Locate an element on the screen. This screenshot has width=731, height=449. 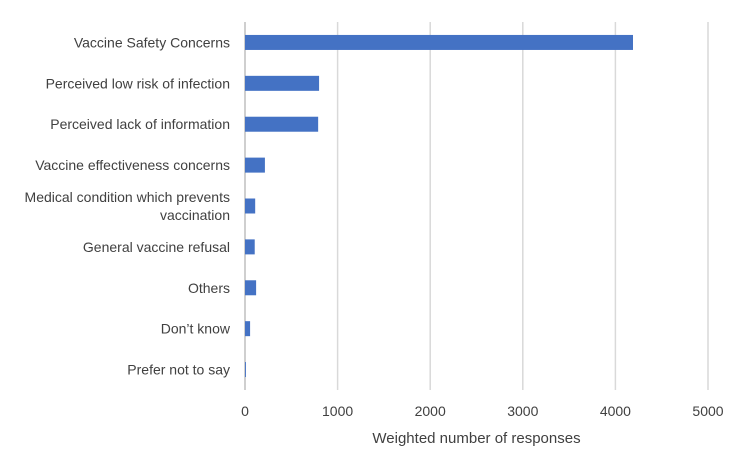
x-tick-label: 5000 is located at coordinates (707, 411).